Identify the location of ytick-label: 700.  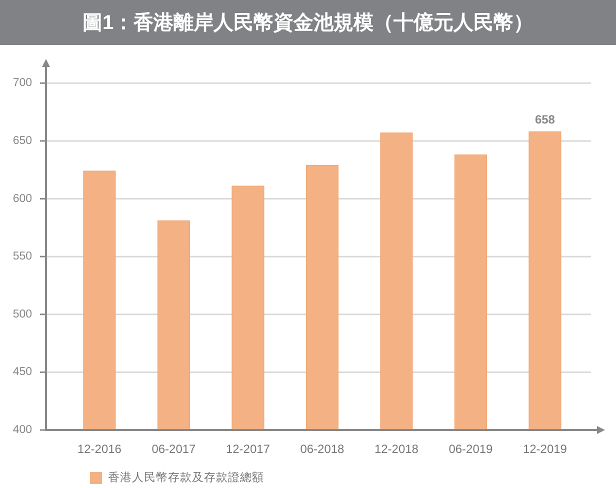
(22, 83).